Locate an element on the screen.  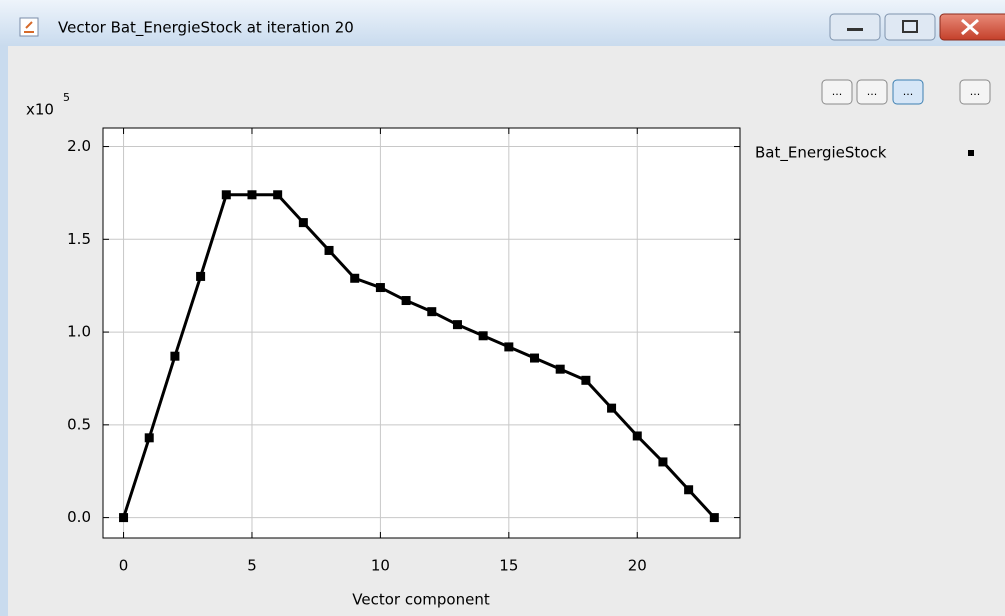
y-tick-label: 0.5 is located at coordinates (79, 424).